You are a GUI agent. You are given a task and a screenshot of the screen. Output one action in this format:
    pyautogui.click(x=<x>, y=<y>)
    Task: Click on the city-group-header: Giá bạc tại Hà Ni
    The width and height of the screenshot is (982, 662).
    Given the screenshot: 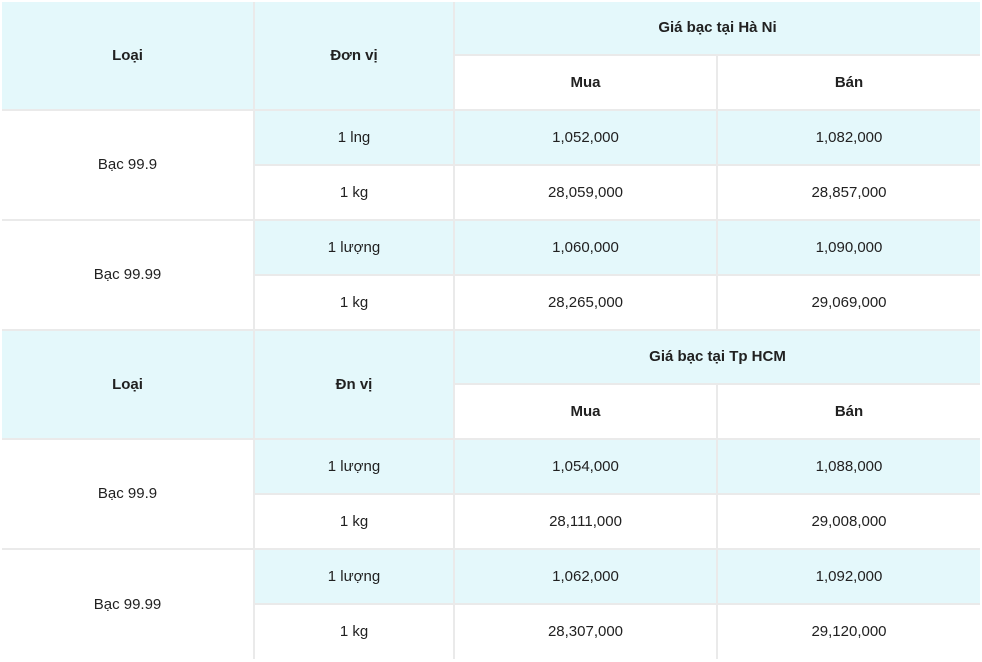 What is the action you would take?
    pyautogui.click(x=716, y=29)
    